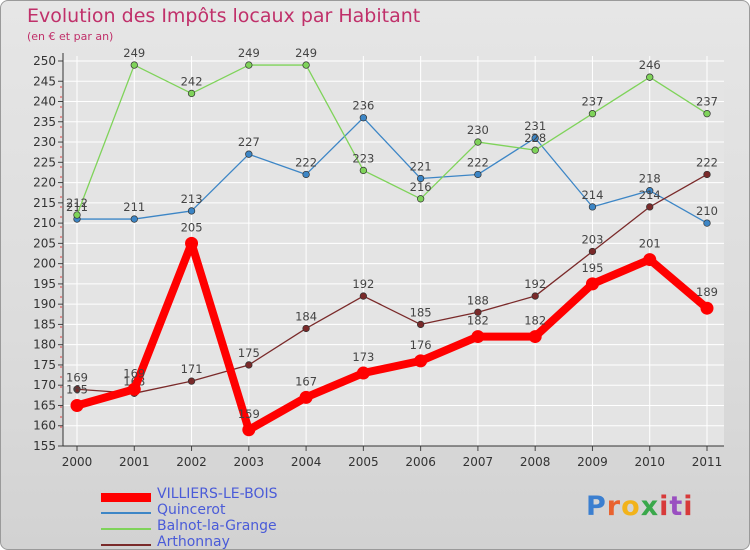  Describe the element at coordinates (44, 426) in the screenshot. I see `y-tick-label: 160` at that location.